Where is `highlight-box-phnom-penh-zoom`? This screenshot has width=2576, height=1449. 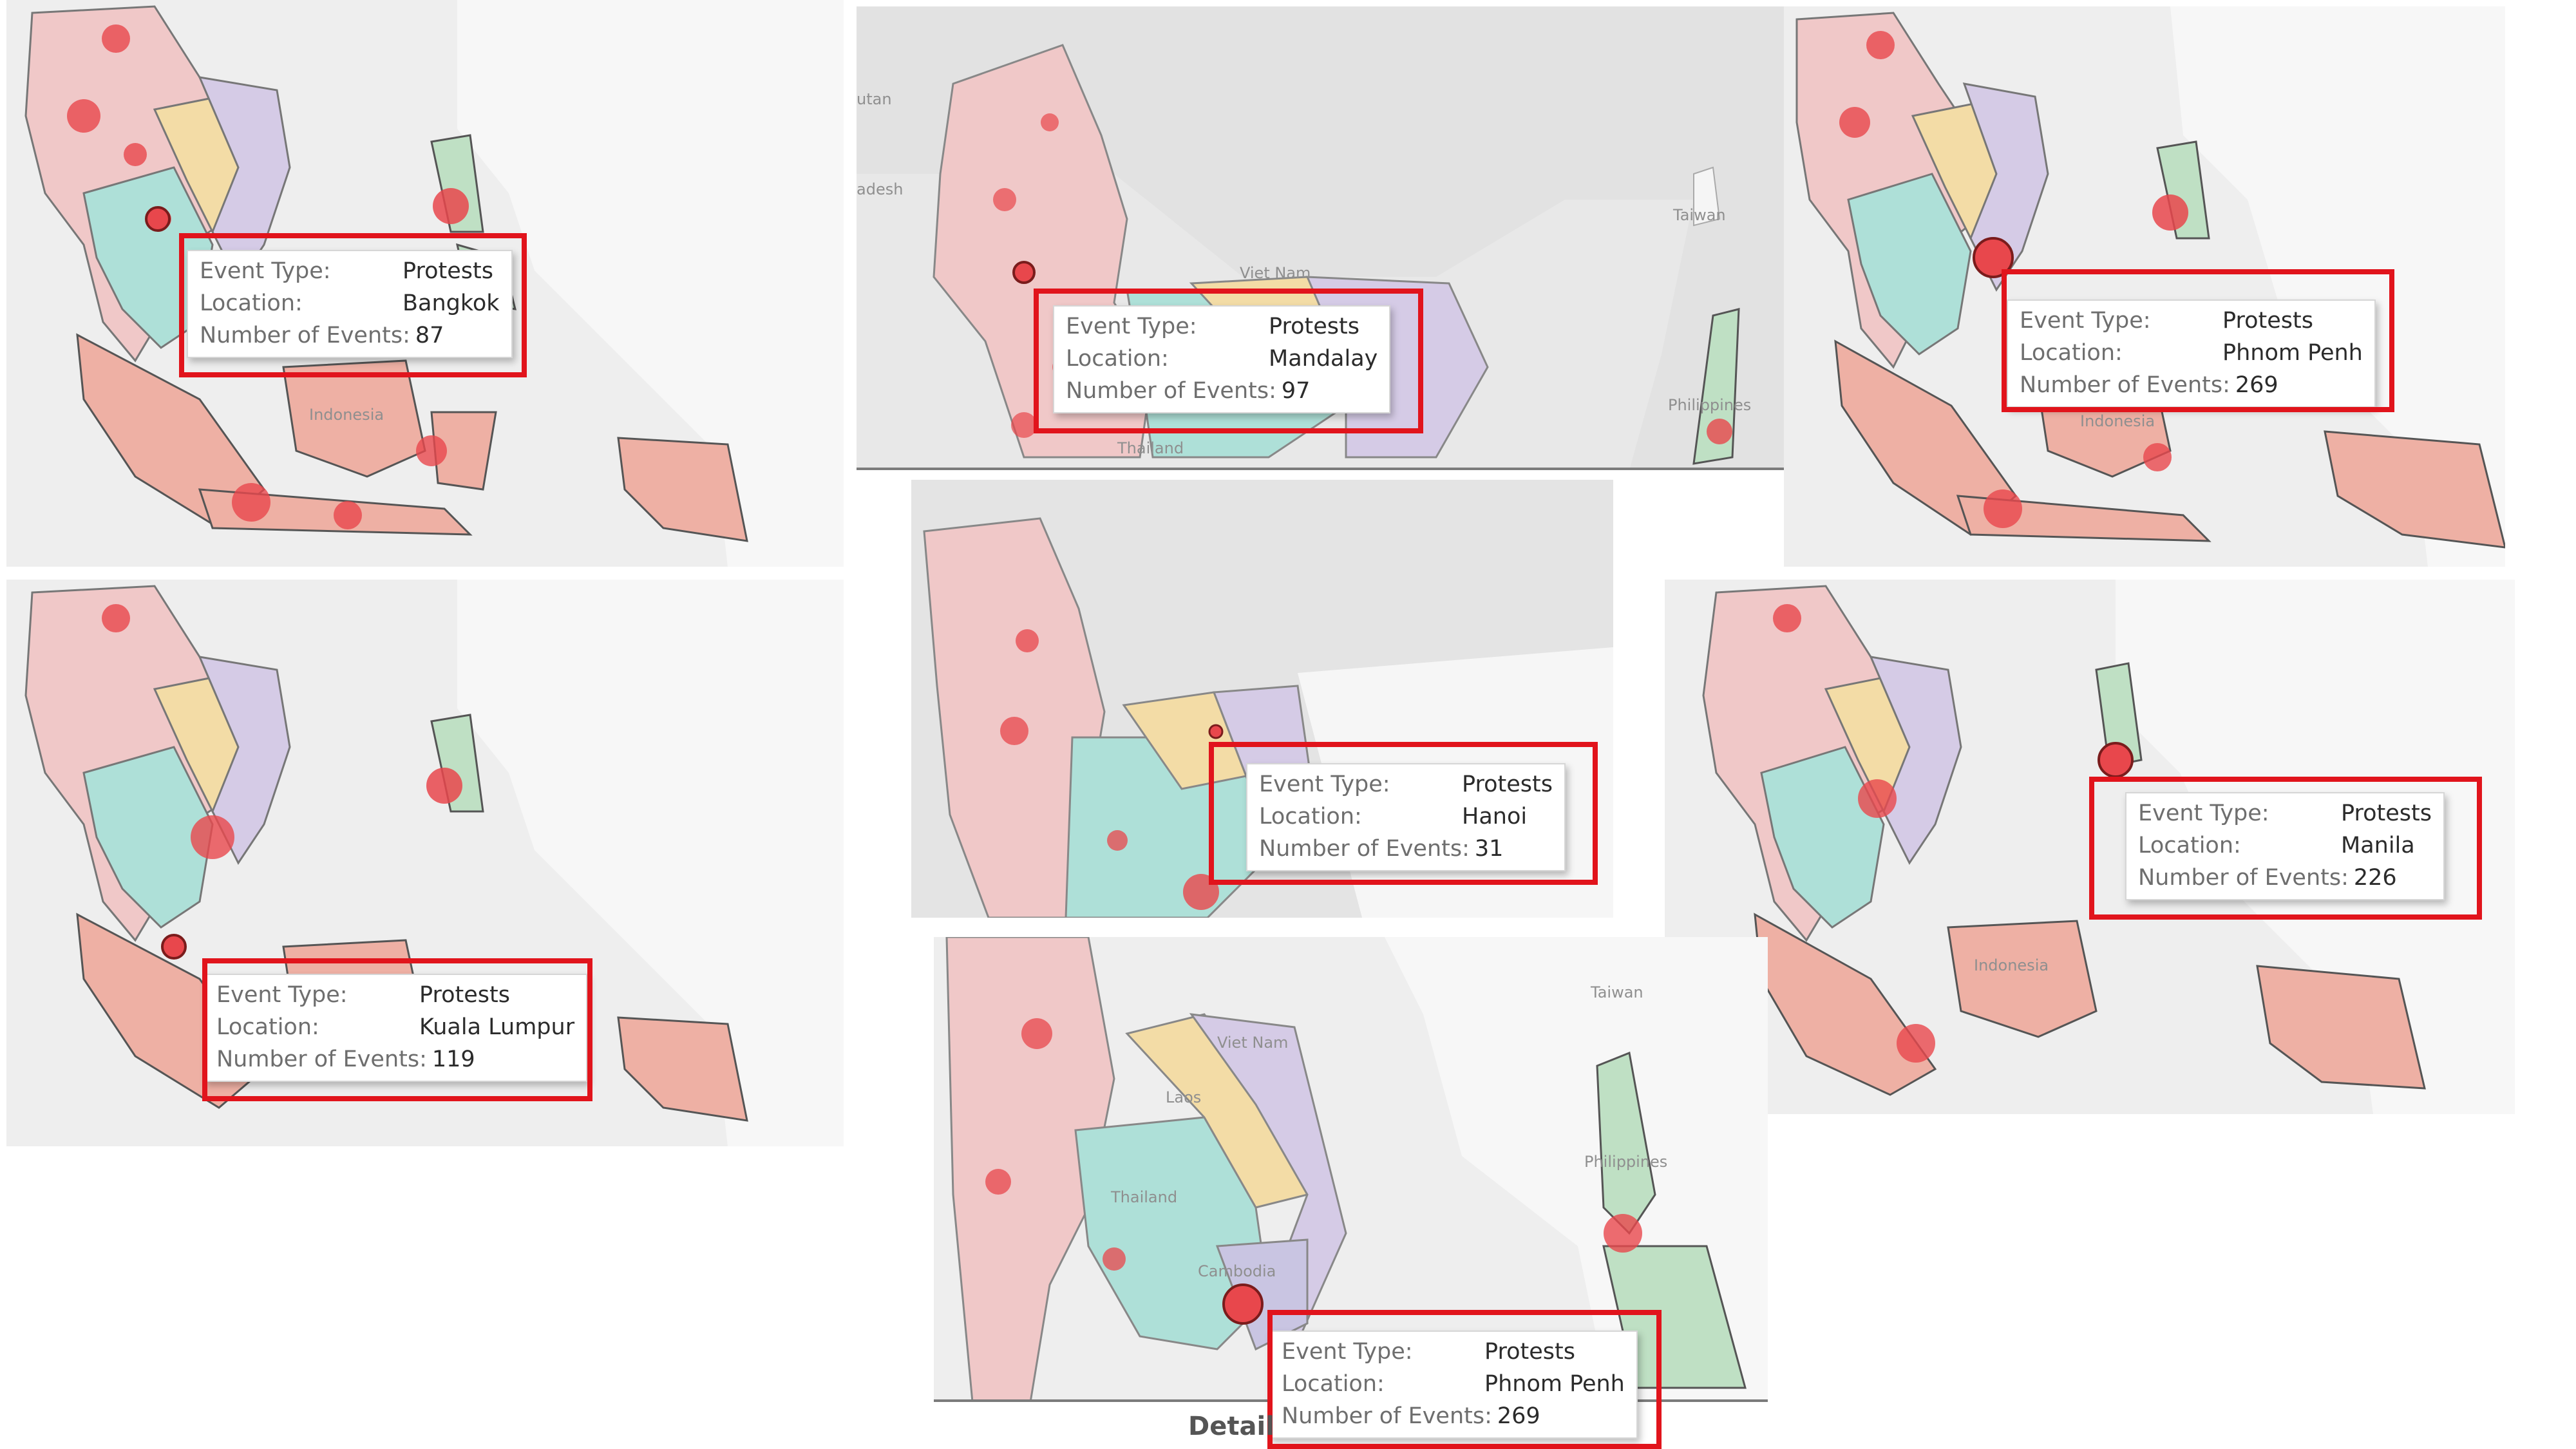
highlight-box-phnom-penh-zoom is located at coordinates (1465, 1380).